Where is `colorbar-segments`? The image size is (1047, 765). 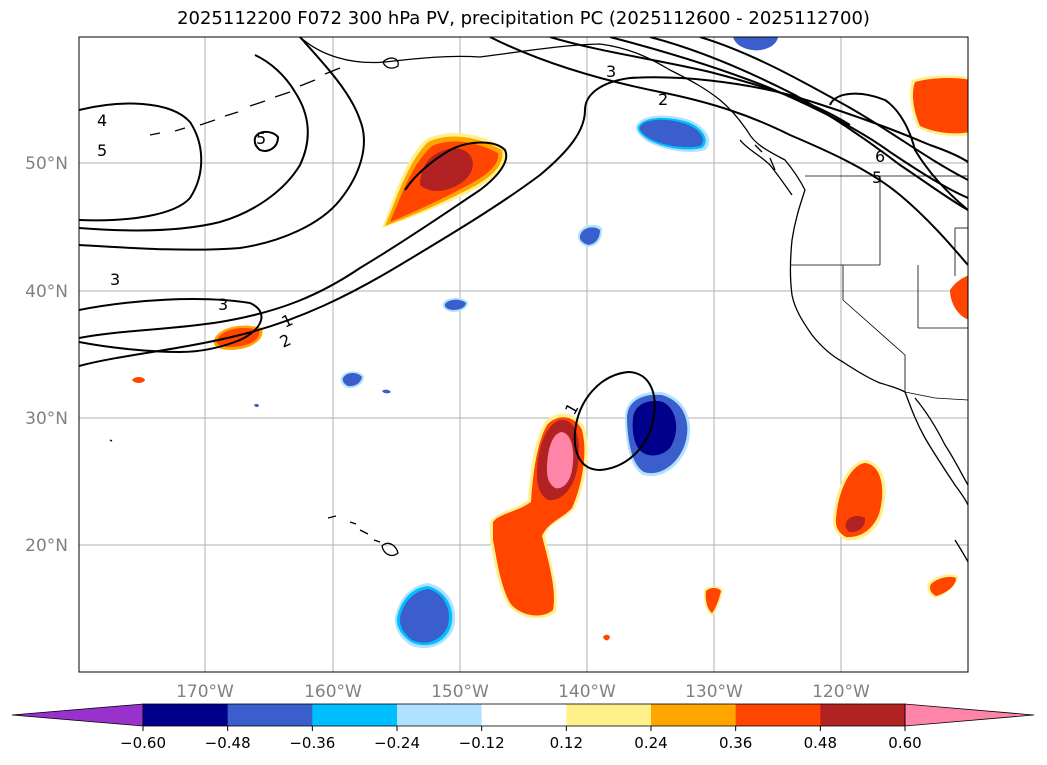 colorbar-segments is located at coordinates (523, 715).